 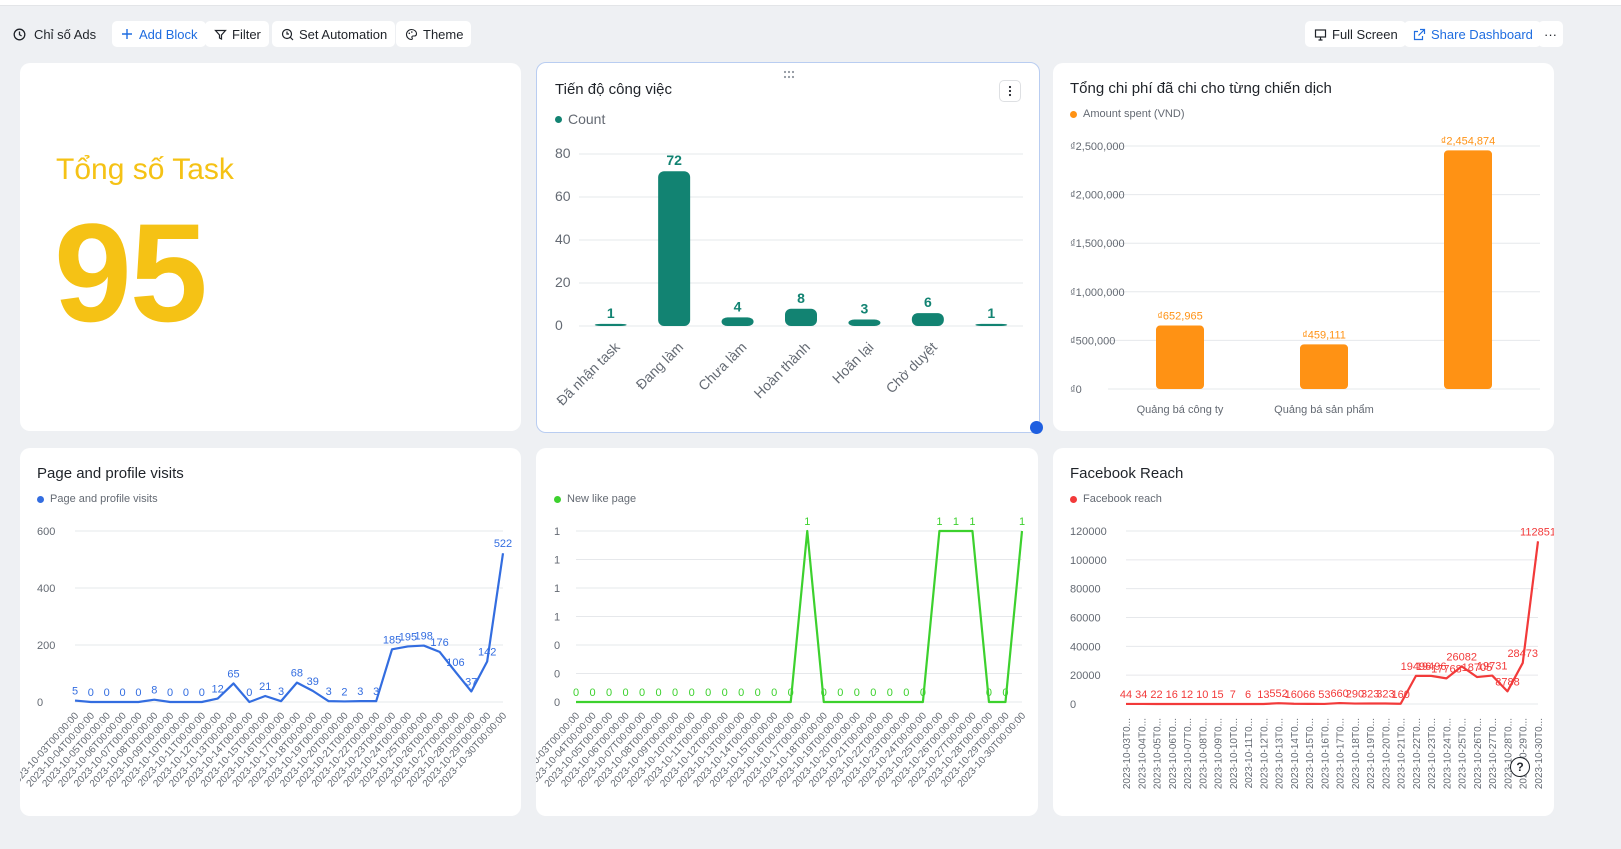 I want to click on more-options-label: ···, so click(x=1550, y=34).